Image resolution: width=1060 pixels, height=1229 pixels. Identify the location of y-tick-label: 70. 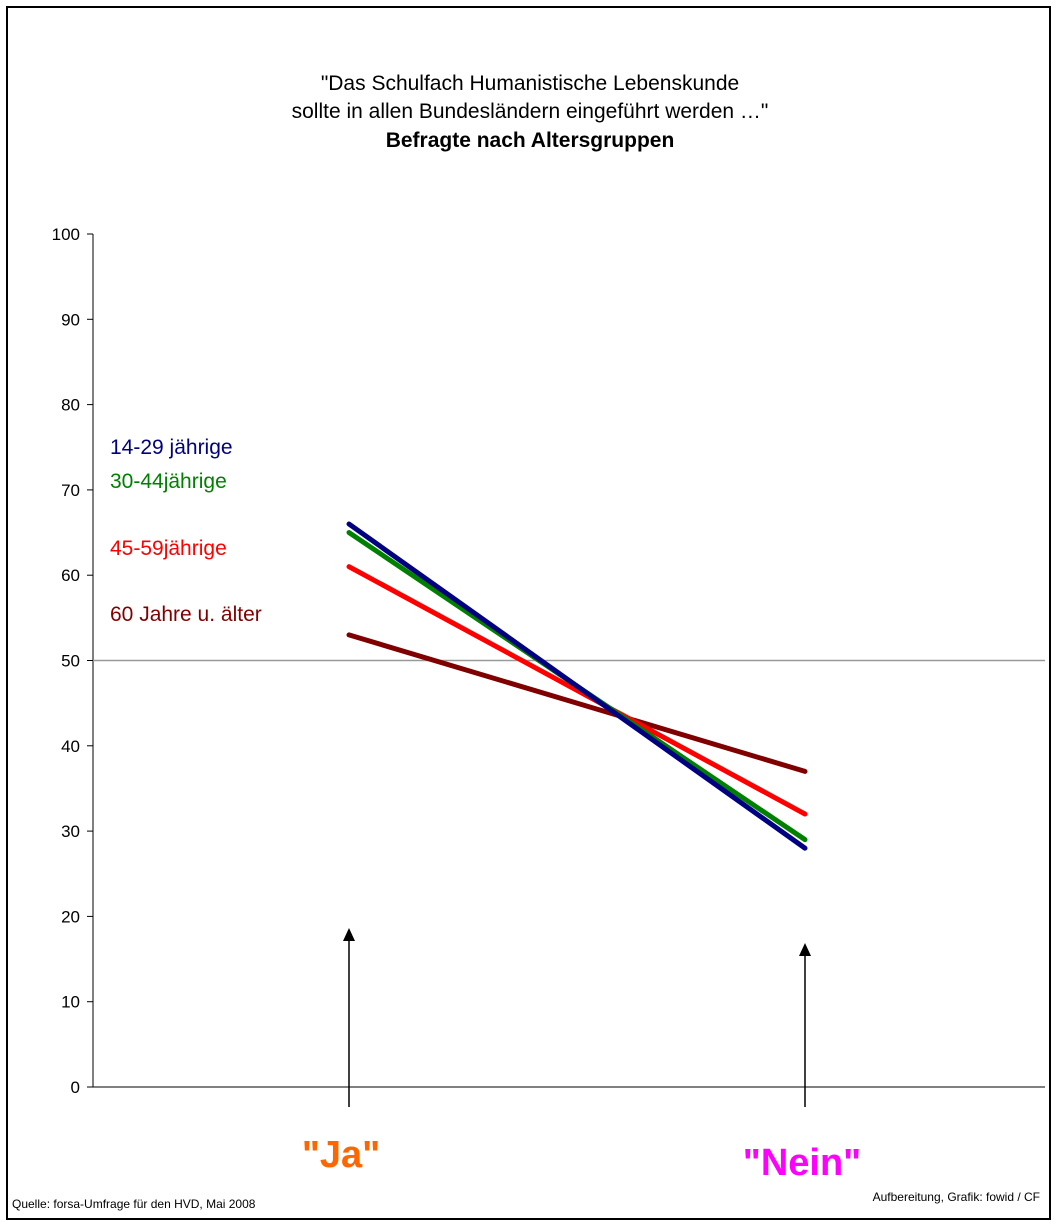
(70, 490).